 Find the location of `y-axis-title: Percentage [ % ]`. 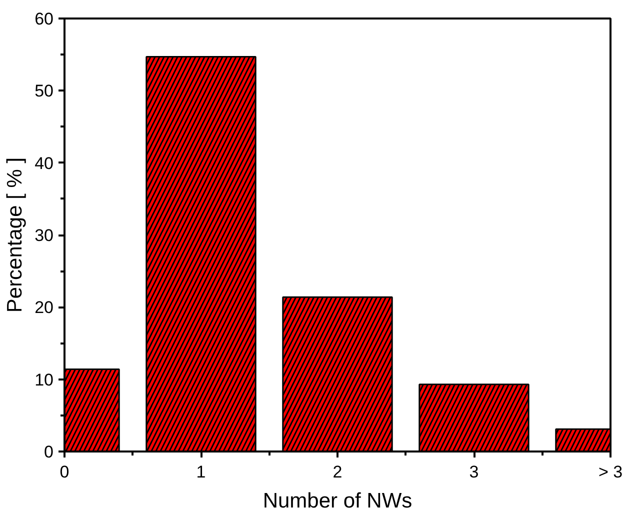

y-axis-title: Percentage [ % ] is located at coordinates (15, 235).